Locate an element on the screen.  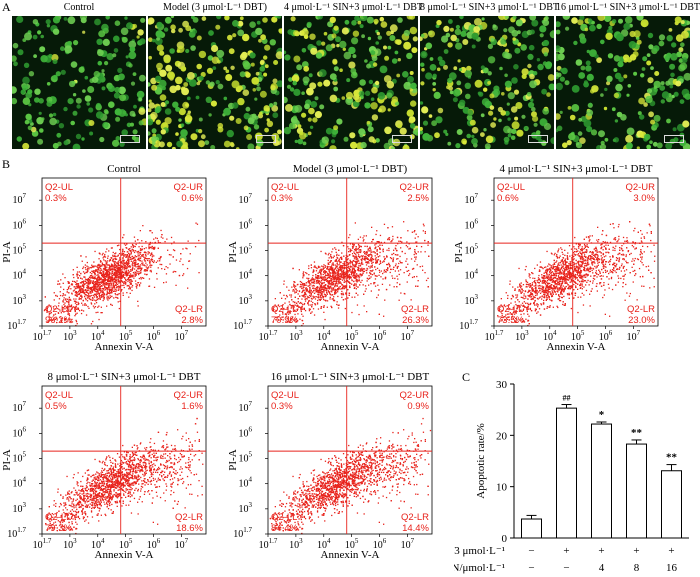
x-tick-label: 103 is located at coordinates (296, 336).